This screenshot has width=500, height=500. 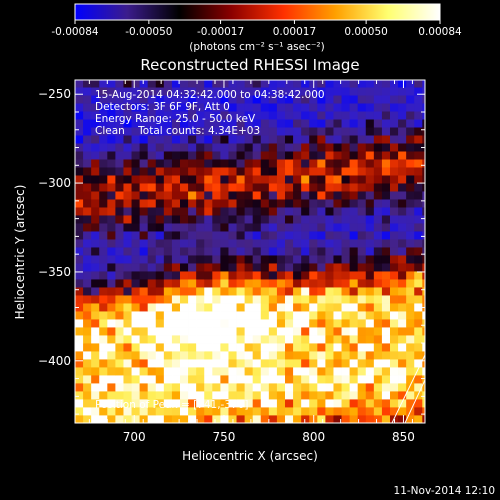 What do you see at coordinates (75, 32) in the screenshot?
I see `colorbar-tick-label: -0.00084` at bounding box center [75, 32].